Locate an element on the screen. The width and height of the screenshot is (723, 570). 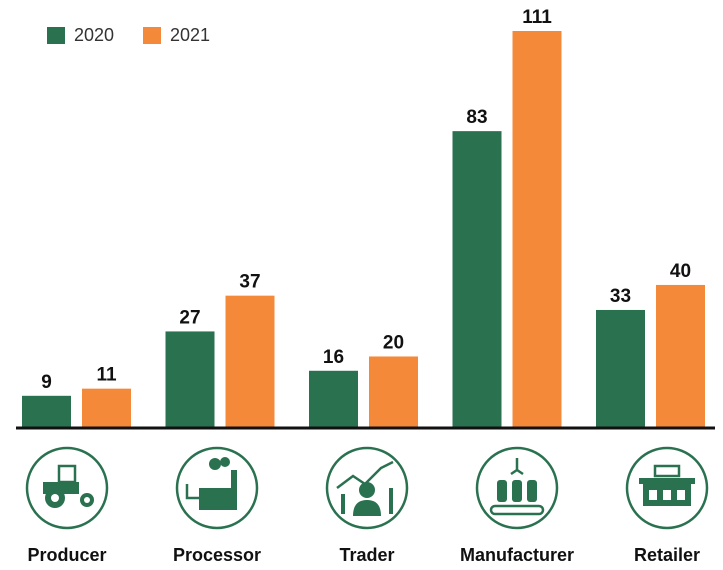
value-label: 111 is located at coordinates (537, 17).